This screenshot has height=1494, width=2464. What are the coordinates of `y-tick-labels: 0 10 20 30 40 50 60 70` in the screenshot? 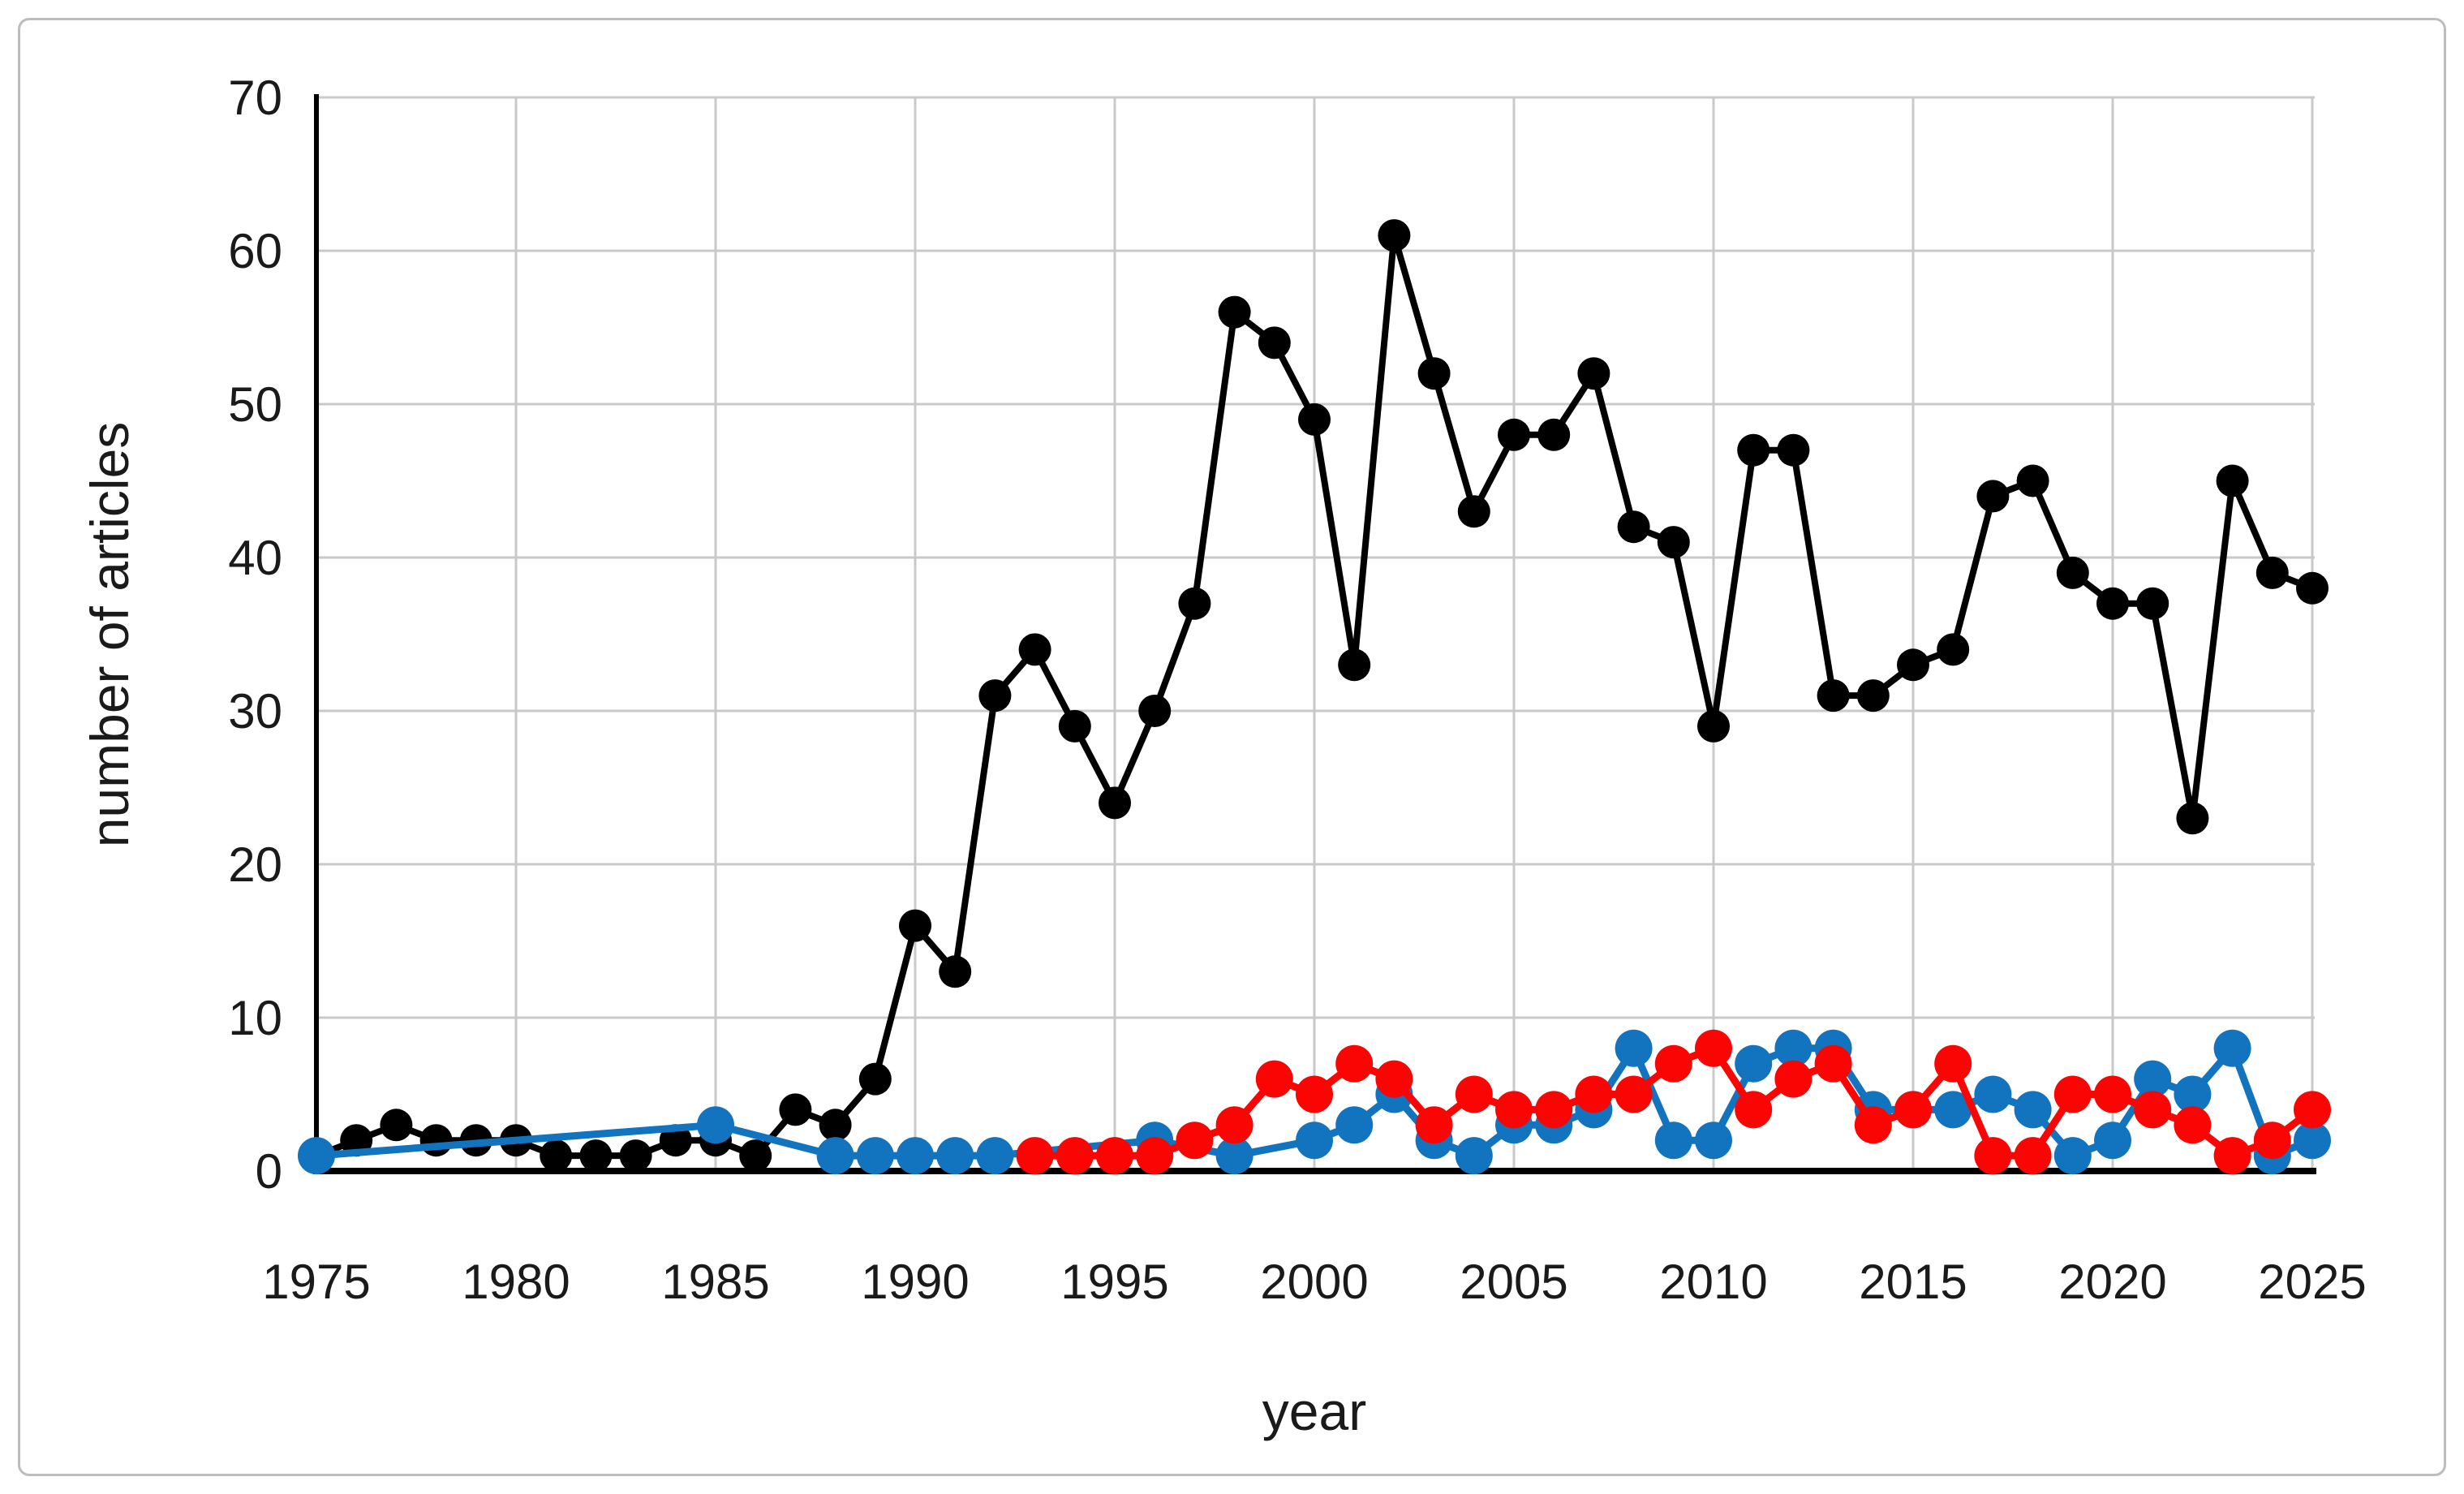 It's located at (255, 635).